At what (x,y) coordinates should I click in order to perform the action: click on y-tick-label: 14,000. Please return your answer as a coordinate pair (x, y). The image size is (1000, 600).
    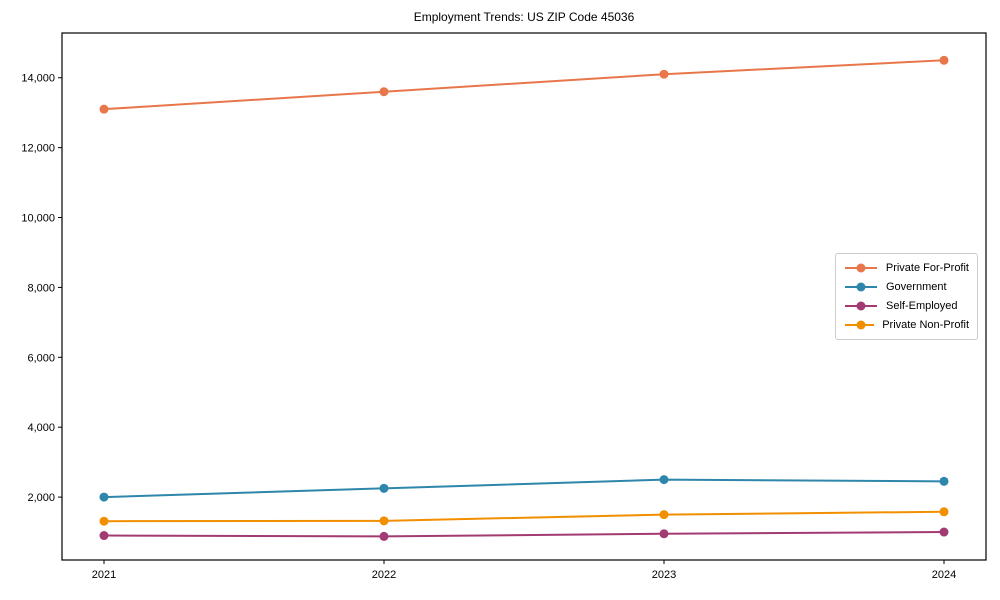
    Looking at the image, I should click on (38, 79).